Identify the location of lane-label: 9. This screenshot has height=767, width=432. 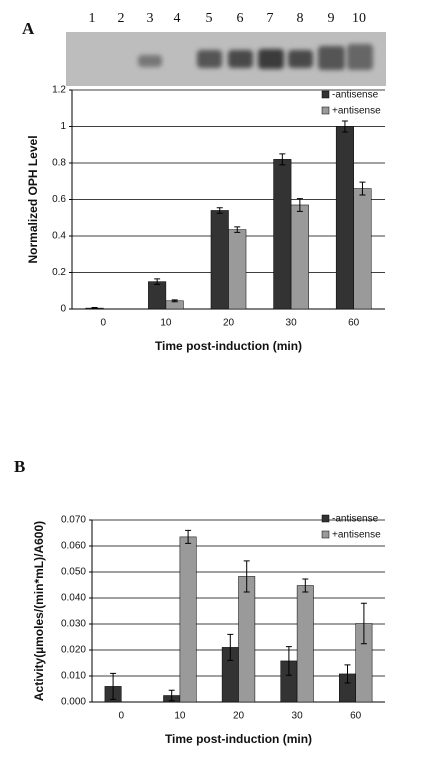
(331, 18).